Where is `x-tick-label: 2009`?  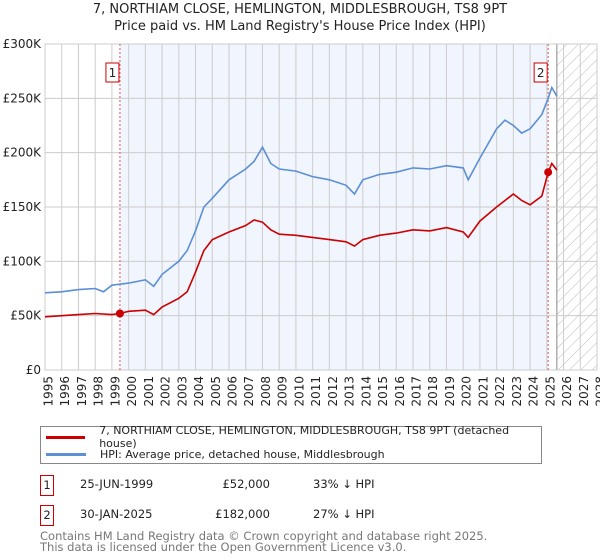 x-tick-label: 2009 is located at coordinates (283, 391).